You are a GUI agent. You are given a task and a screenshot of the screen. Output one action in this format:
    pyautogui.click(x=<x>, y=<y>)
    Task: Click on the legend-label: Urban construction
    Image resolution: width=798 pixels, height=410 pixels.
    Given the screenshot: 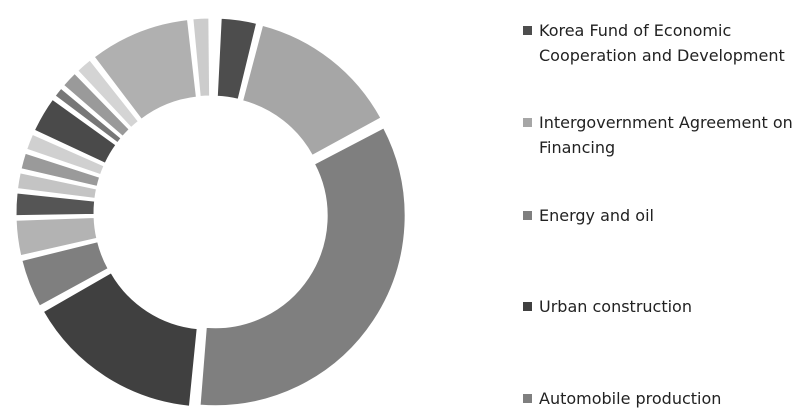 What is the action you would take?
    pyautogui.click(x=615, y=306)
    